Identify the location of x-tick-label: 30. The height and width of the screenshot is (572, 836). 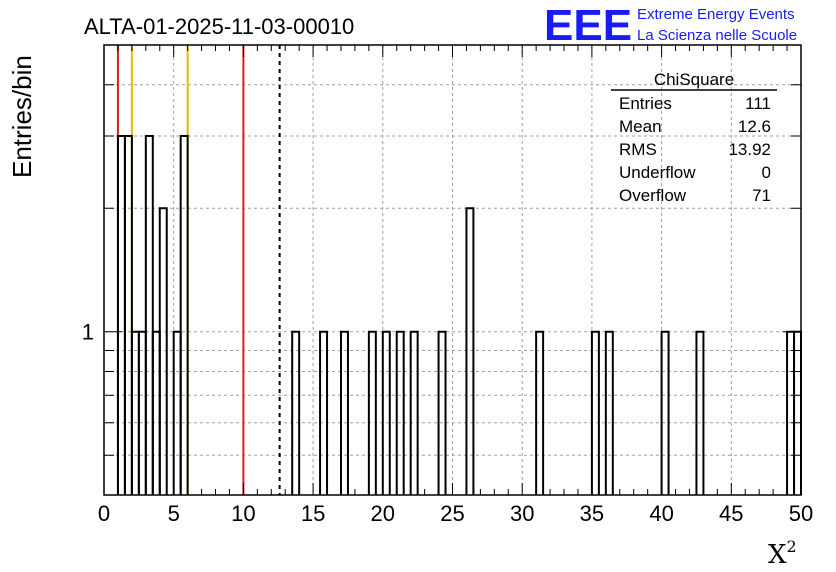
(522, 513).